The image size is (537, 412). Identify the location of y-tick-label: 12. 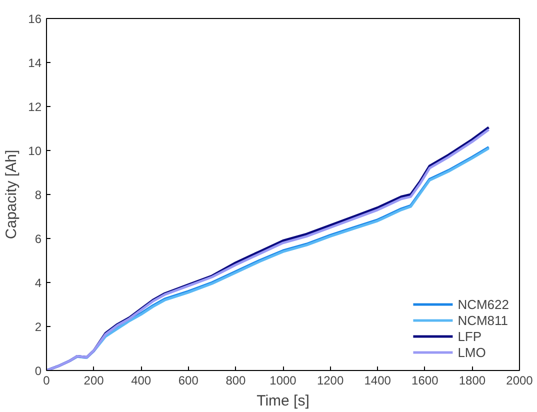
(35, 107).